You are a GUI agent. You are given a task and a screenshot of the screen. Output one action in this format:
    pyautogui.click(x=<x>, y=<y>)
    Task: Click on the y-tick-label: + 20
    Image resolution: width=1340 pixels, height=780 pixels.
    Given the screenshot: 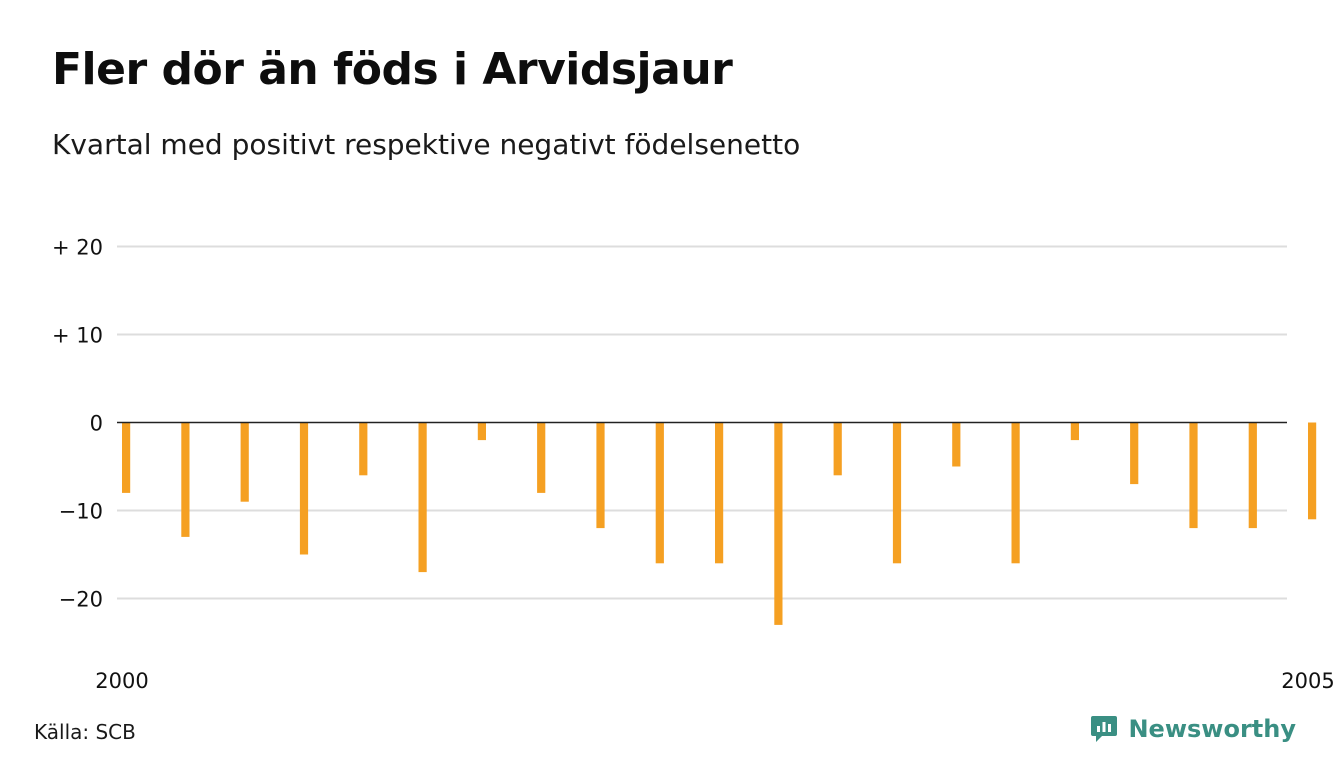 What is the action you would take?
    pyautogui.click(x=77, y=248)
    